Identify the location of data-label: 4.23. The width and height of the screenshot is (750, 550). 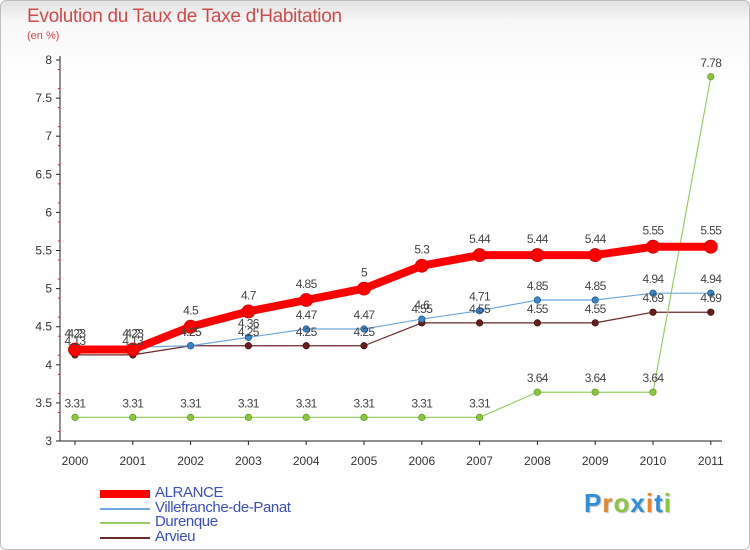
(76, 333).